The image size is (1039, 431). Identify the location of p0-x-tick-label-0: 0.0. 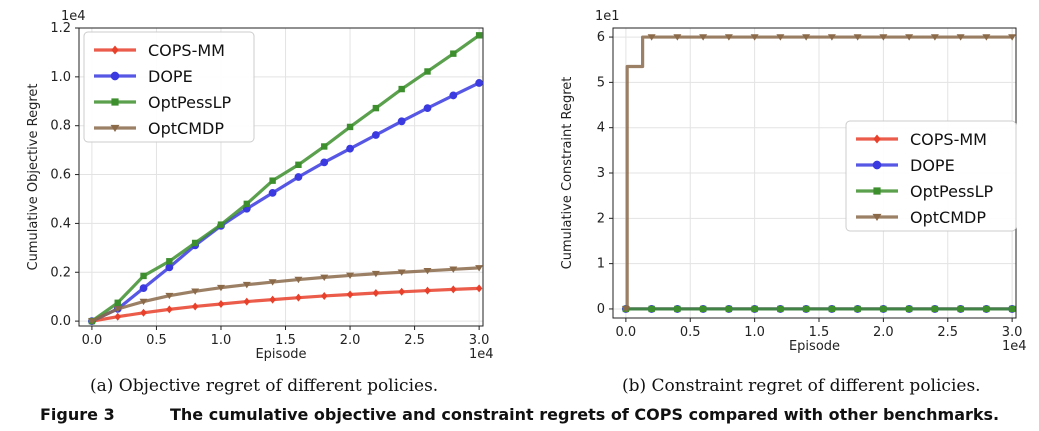
(92, 340).